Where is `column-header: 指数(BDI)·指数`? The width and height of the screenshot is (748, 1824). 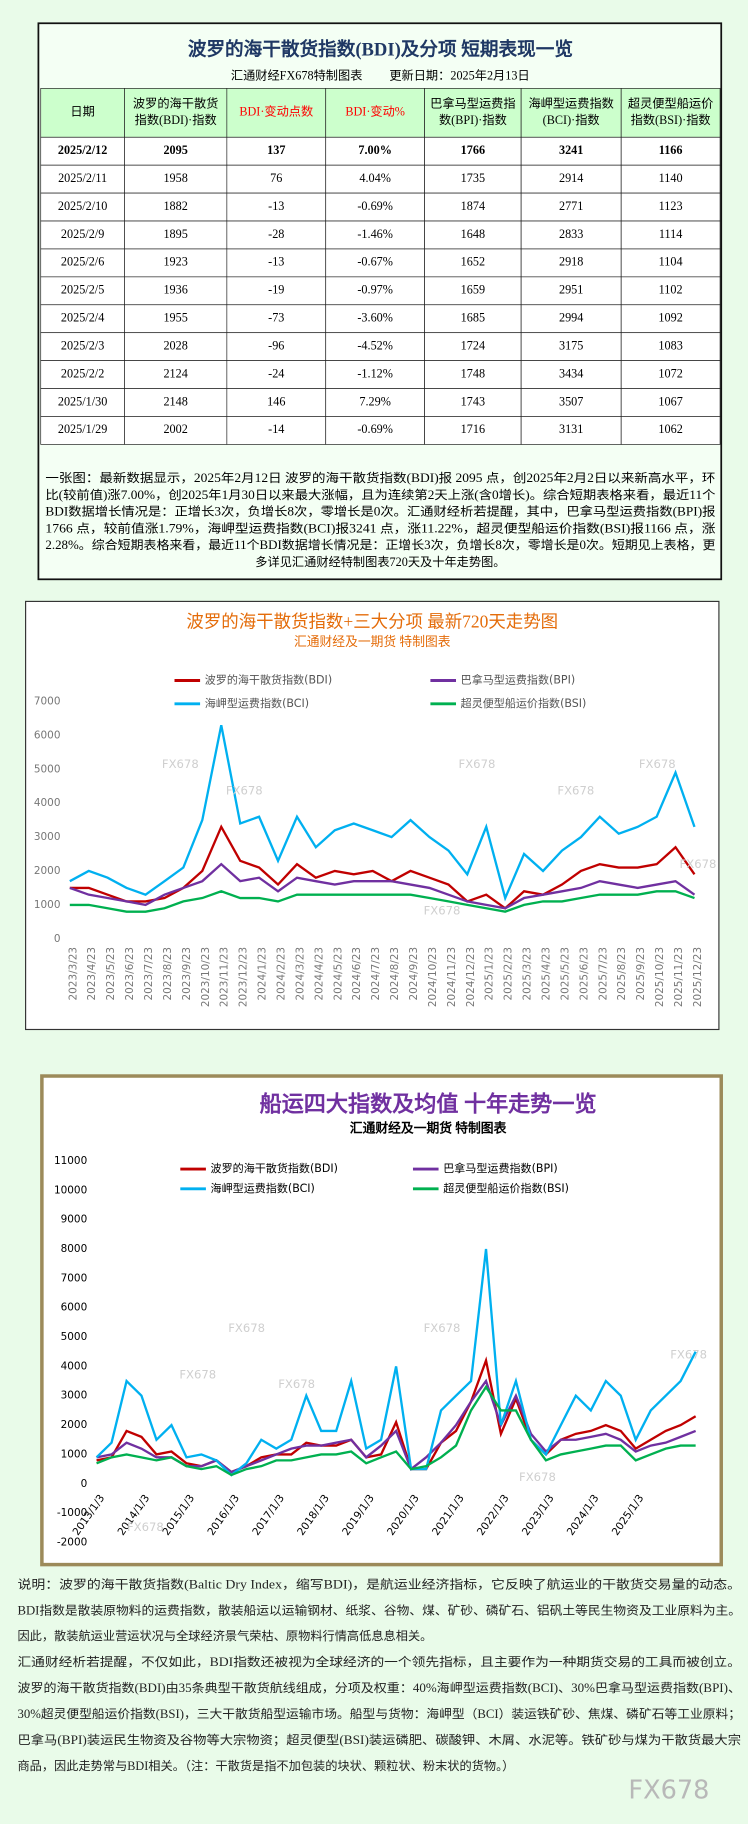
column-header: 指数(BDI)·指数 is located at coordinates (176, 119).